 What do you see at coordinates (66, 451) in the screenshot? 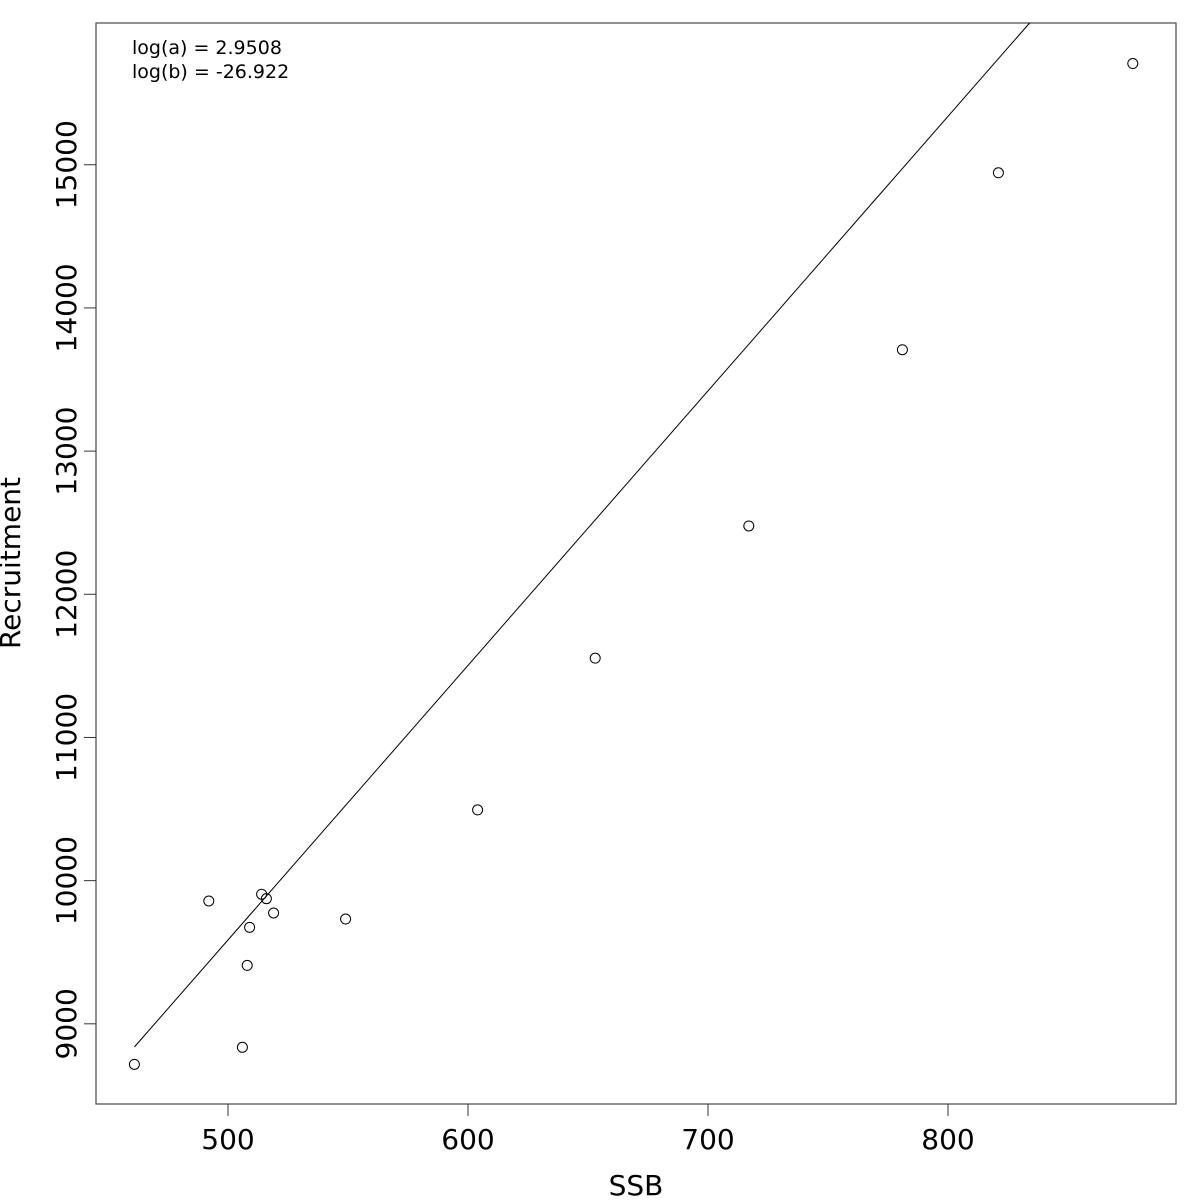
I see `y-tick-label: 13000` at bounding box center [66, 451].